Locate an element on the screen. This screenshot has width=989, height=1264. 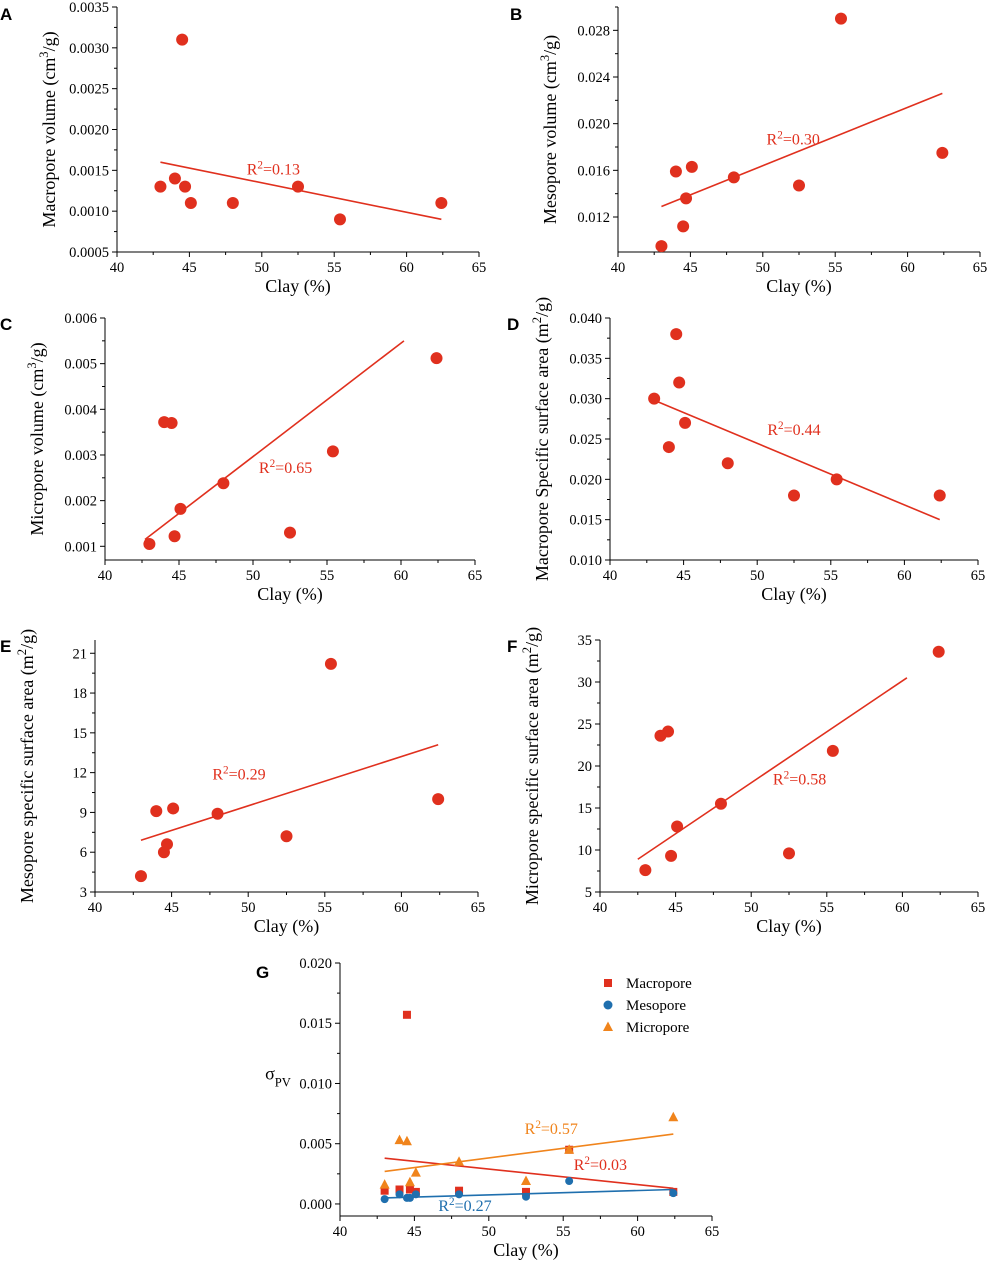
r2-label: R2=0.57 is located at coordinates (551, 1128).